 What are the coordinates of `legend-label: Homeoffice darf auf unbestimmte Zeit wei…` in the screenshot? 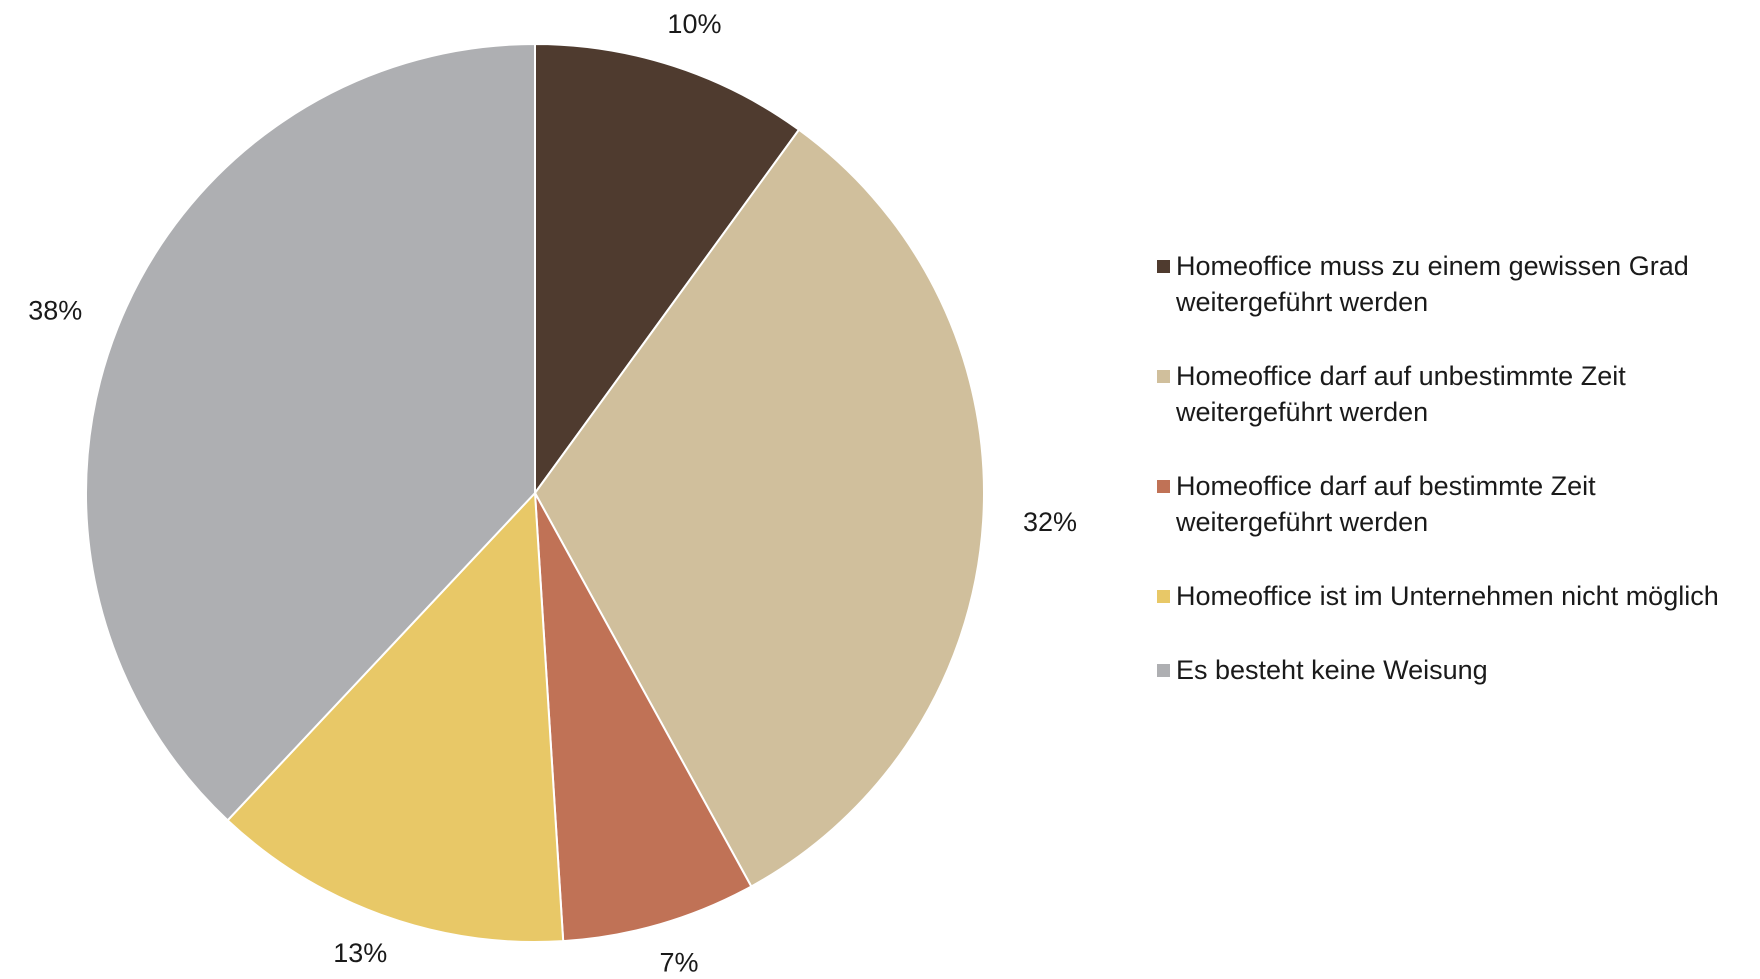 It's located at (1401, 394).